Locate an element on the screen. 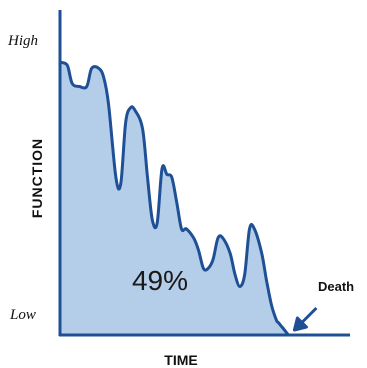  y-axis-title: FUNCTION is located at coordinates (37, 178).